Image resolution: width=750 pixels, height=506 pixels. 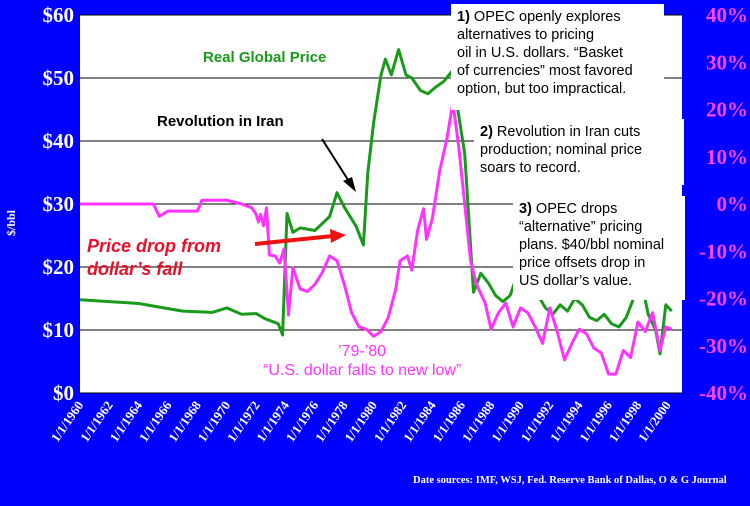 I want to click on callout-3-line3: plans. $40/bbl nominal, so click(x=592, y=245).